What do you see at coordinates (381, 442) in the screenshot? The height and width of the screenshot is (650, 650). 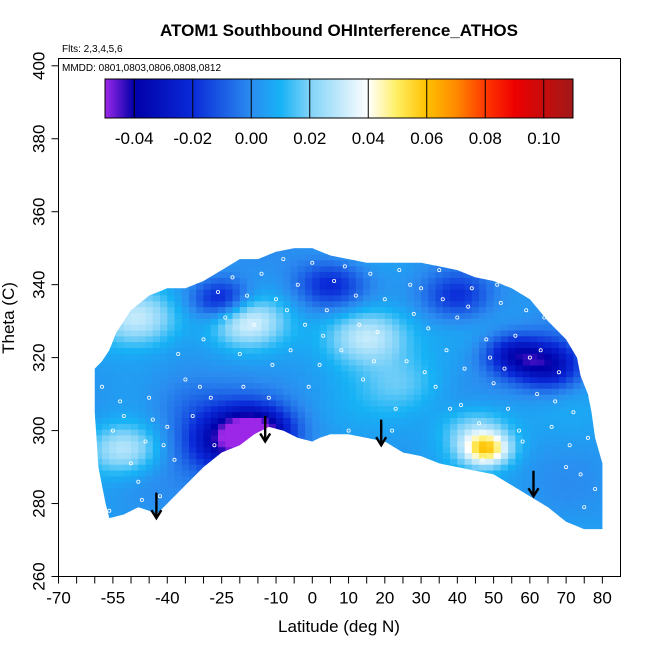 I see `arrow-head` at bounding box center [381, 442].